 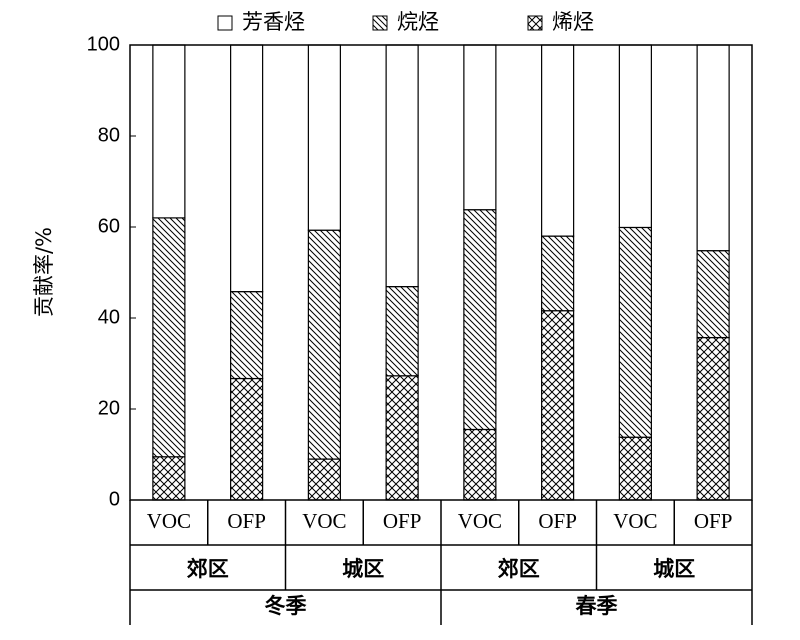 I want to click on y-tick-label: 80, so click(x=109, y=135).